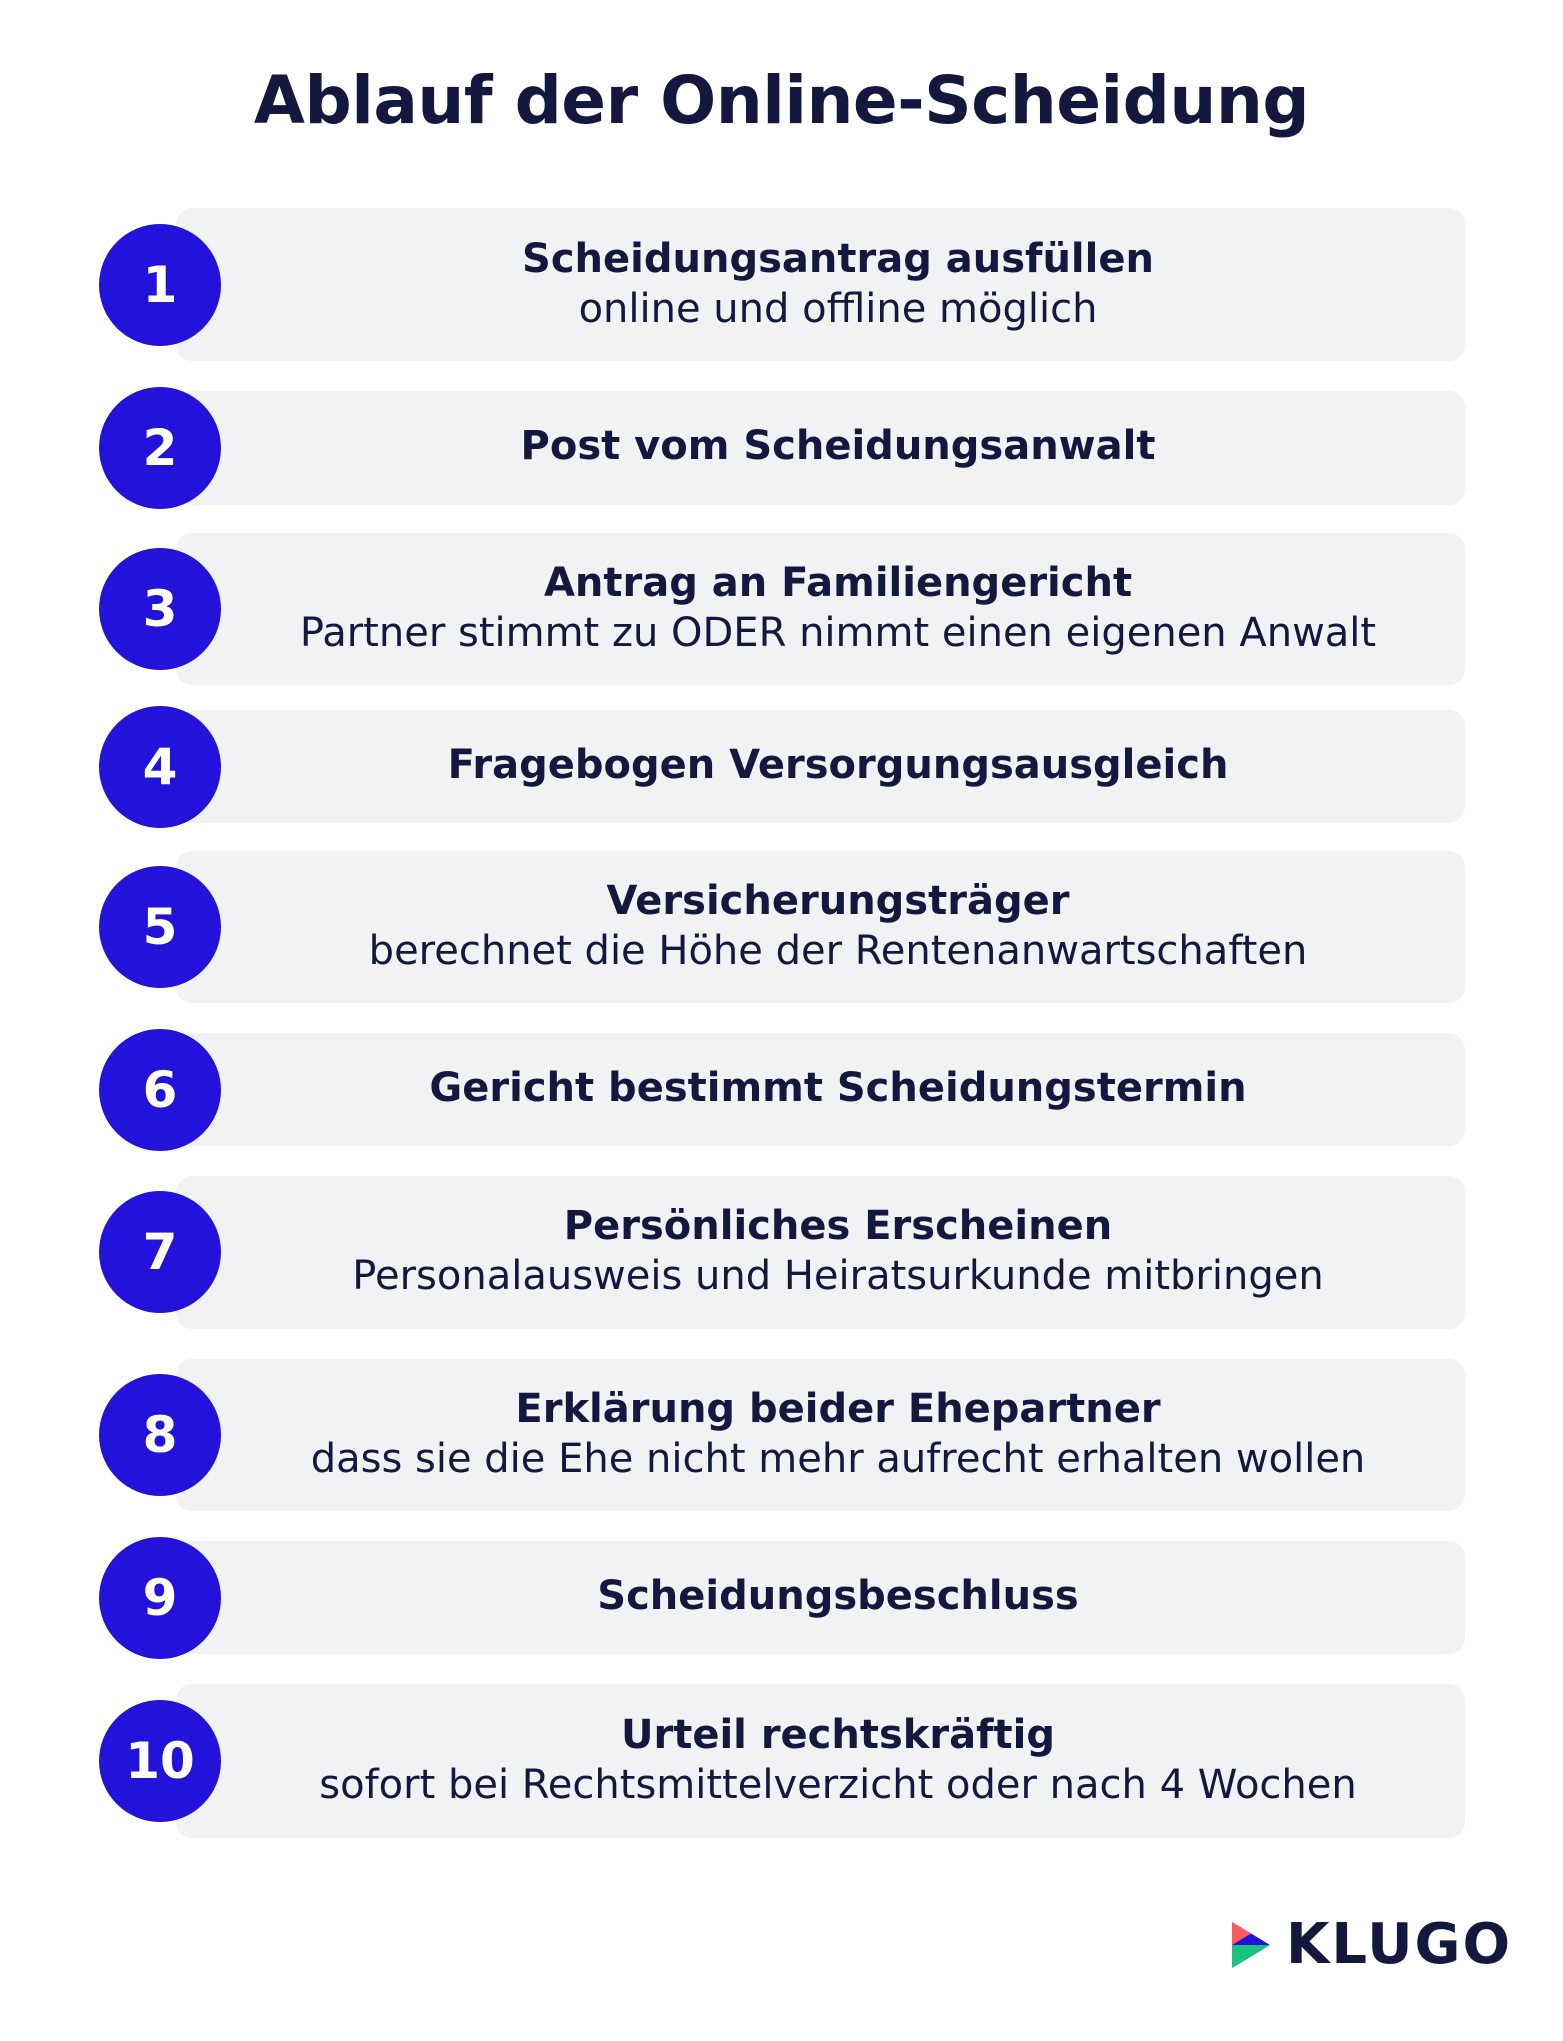  What do you see at coordinates (1251, 1944) in the screenshot?
I see `logo-icon` at bounding box center [1251, 1944].